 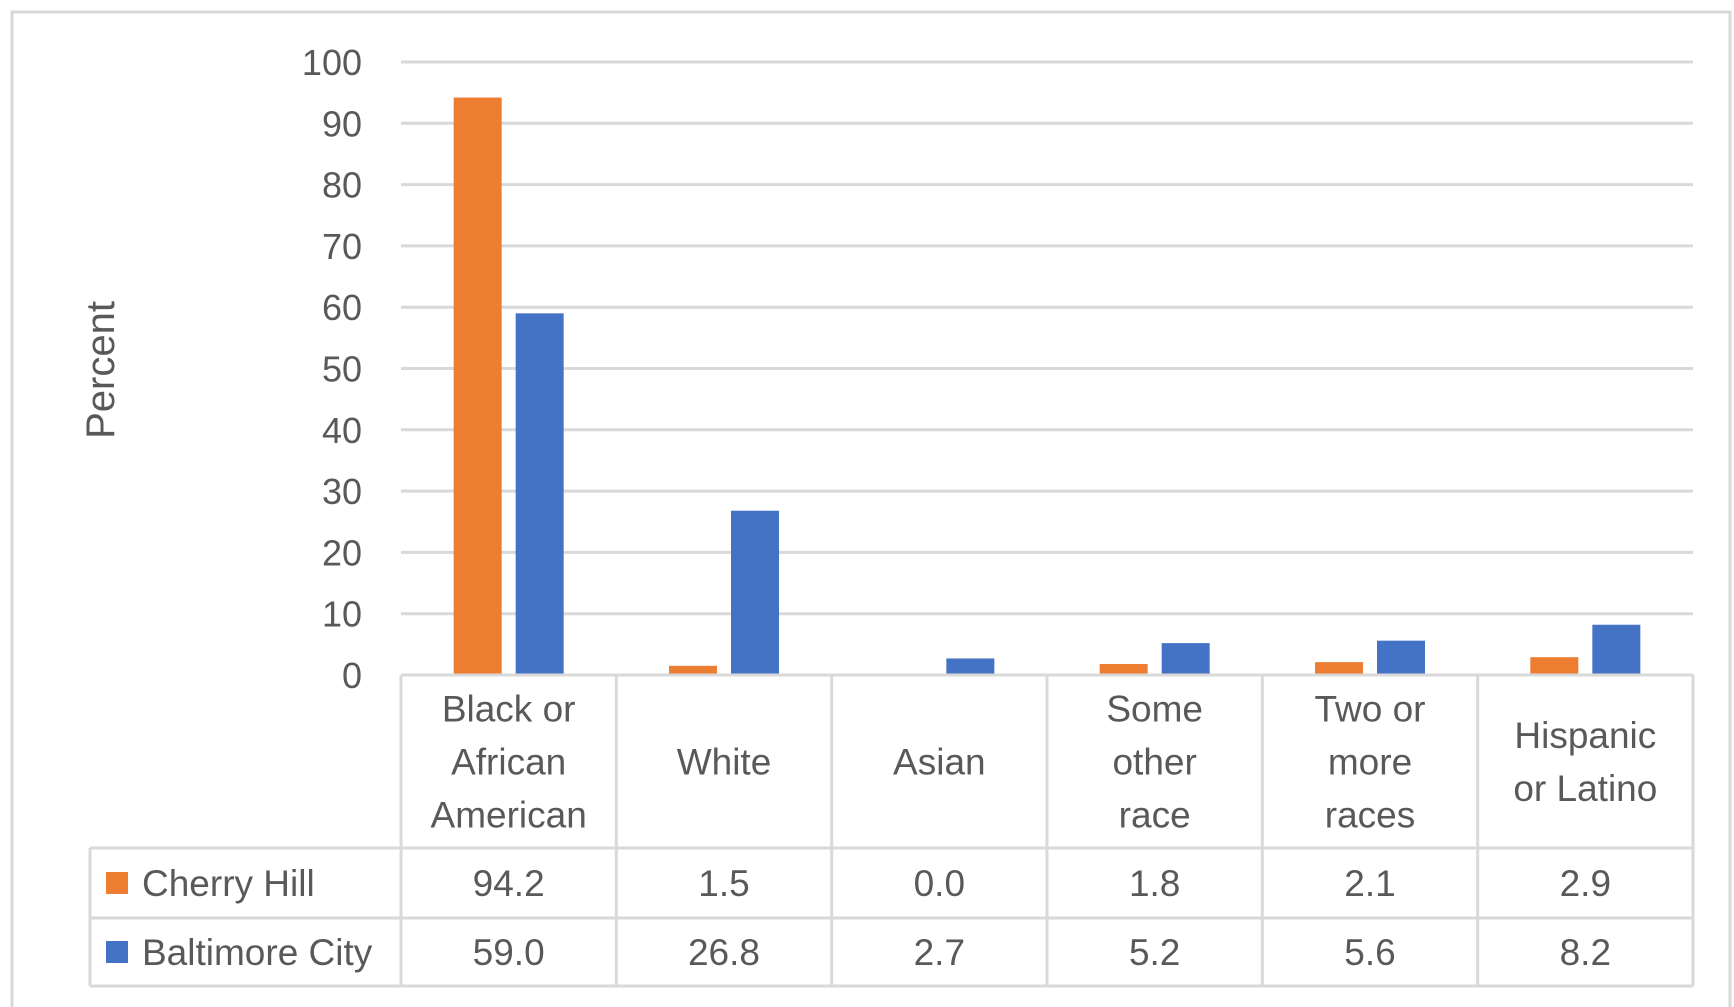 What do you see at coordinates (1369, 952) in the screenshot?
I see `table-cell-value: 5.6` at bounding box center [1369, 952].